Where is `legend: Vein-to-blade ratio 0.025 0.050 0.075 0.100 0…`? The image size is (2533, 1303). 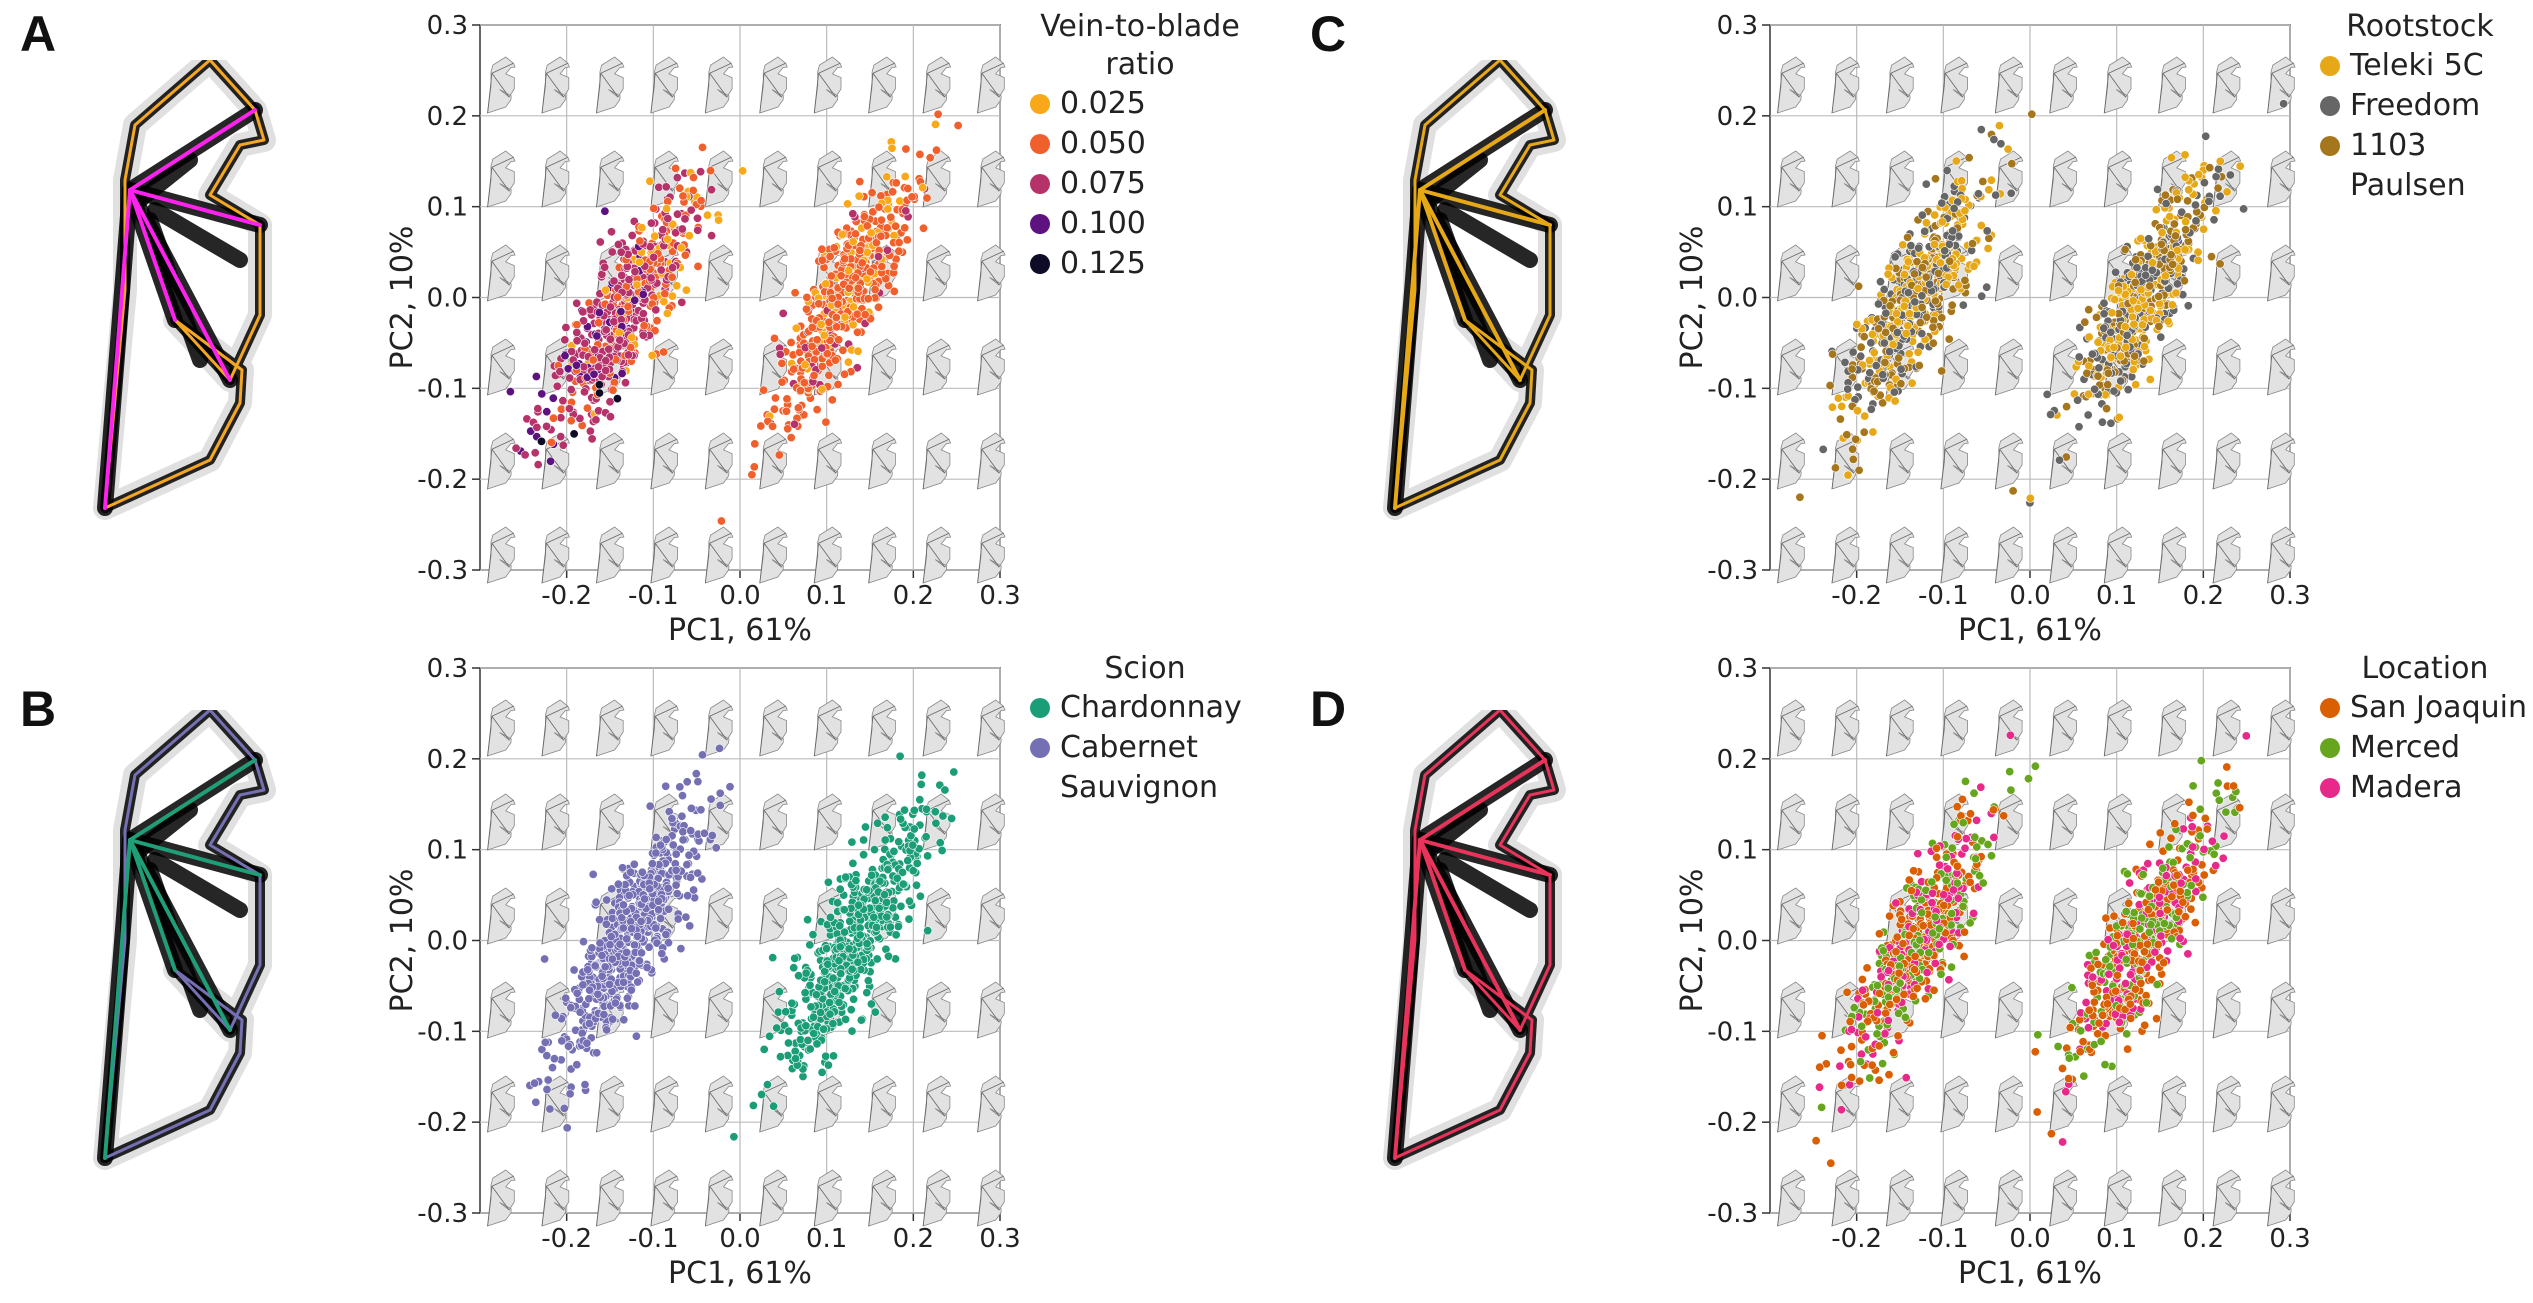 legend: Vein-to-blade ratio 0.025 0.050 0.075 0.100 0… is located at coordinates (1140, 146).